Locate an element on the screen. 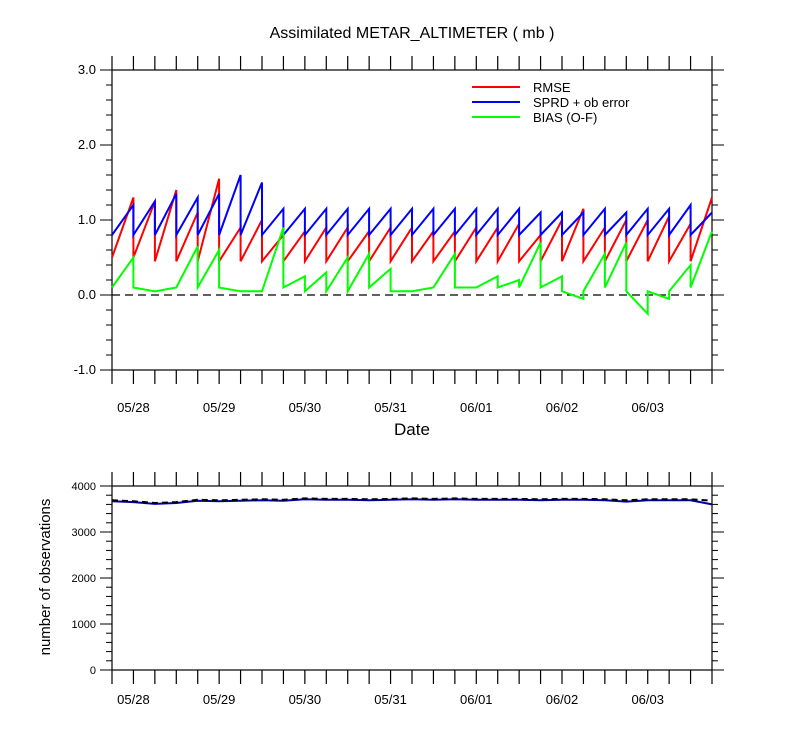  top-x-axis-label: Date is located at coordinates (412, 429).